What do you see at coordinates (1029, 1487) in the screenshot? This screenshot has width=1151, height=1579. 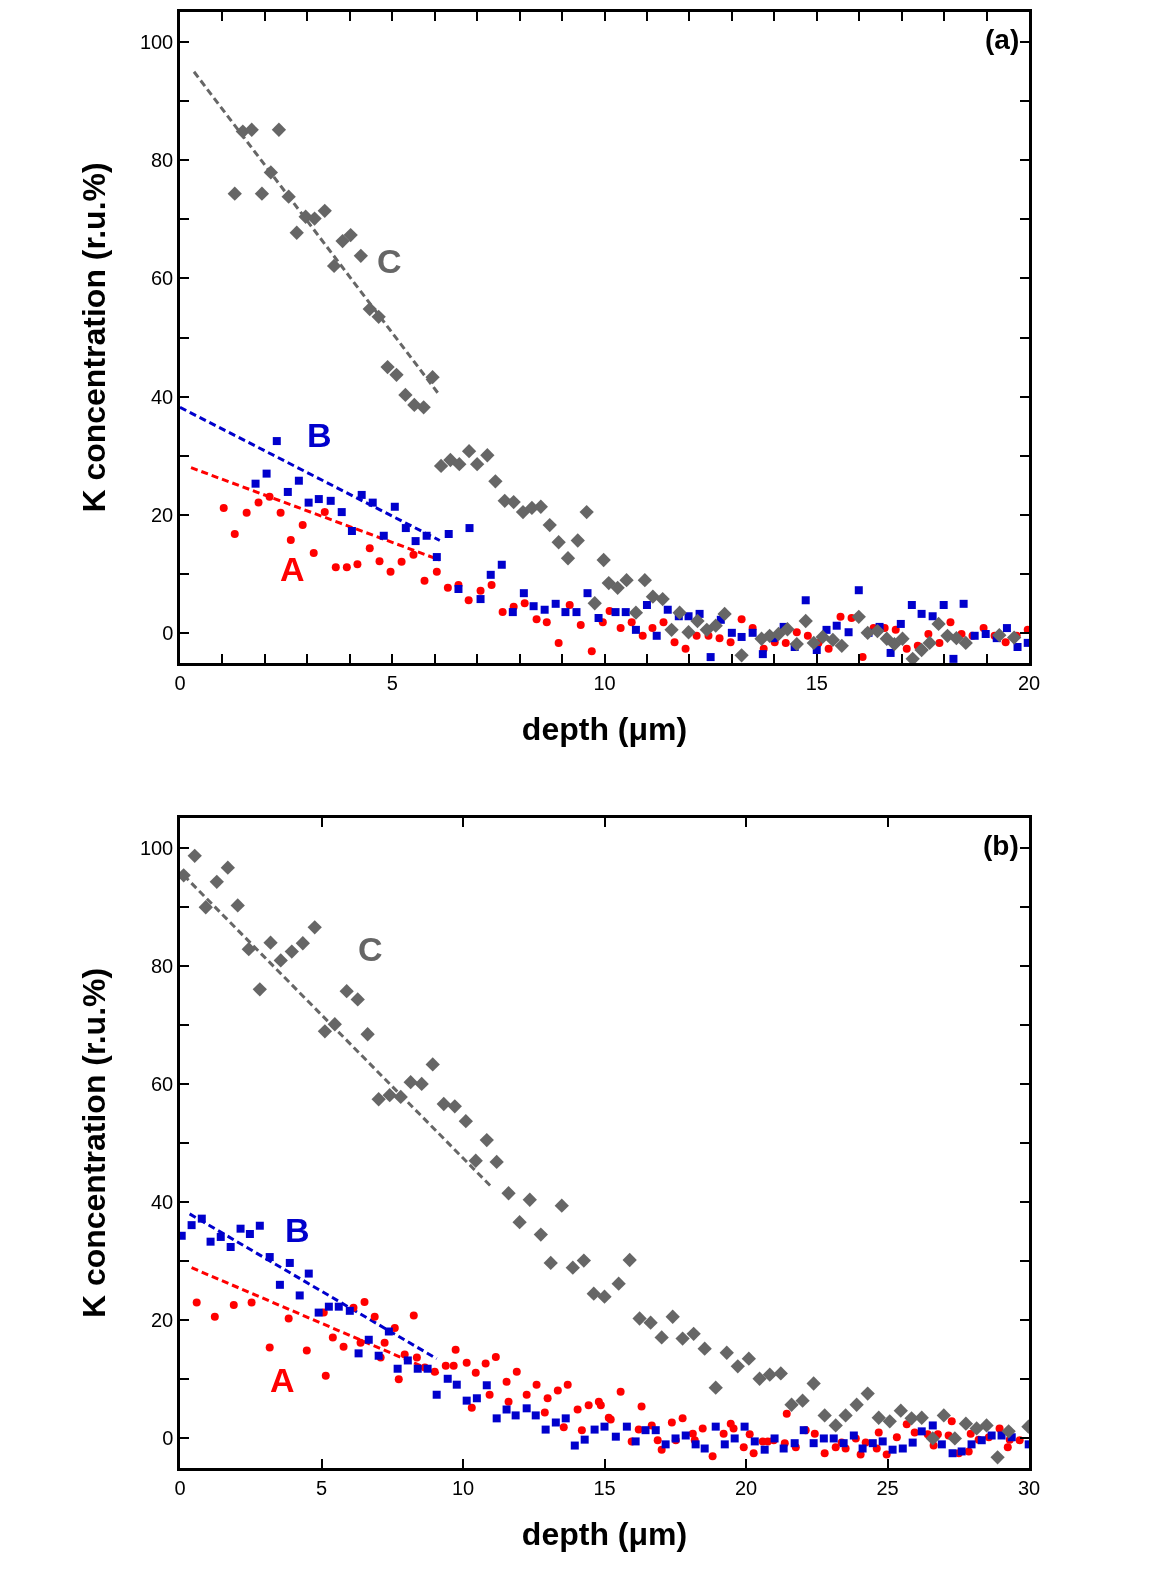 I see `x-tick-label: 30` at bounding box center [1029, 1487].